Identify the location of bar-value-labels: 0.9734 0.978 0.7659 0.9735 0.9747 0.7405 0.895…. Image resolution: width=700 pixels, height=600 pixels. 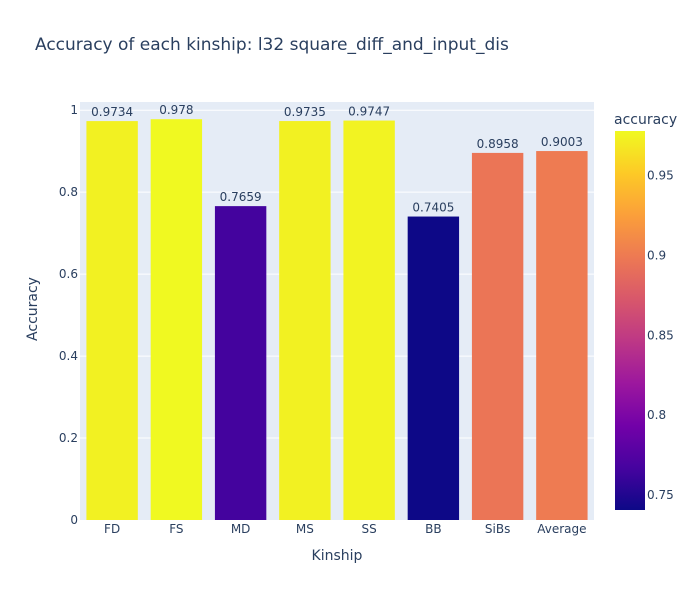
(337, 158).